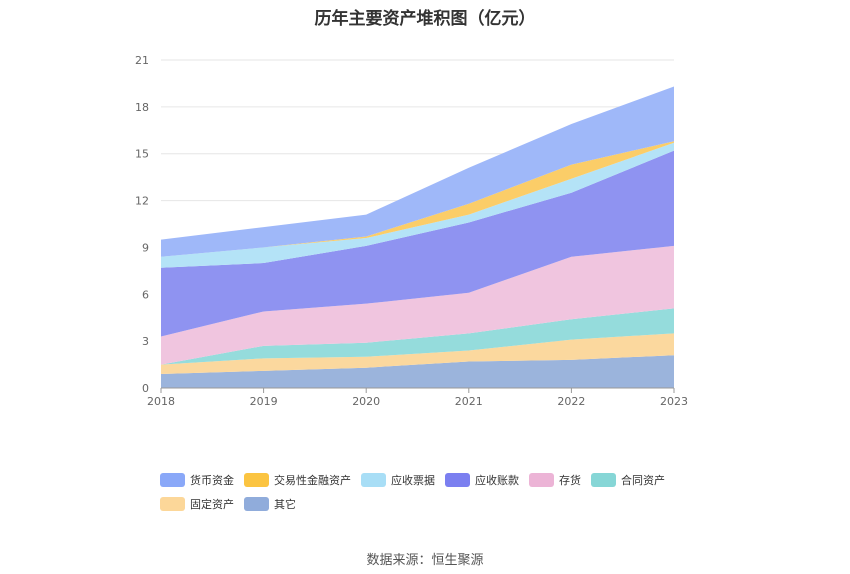  Describe the element at coordinates (145, 294) in the screenshot. I see `y-tick-label: 6` at that location.